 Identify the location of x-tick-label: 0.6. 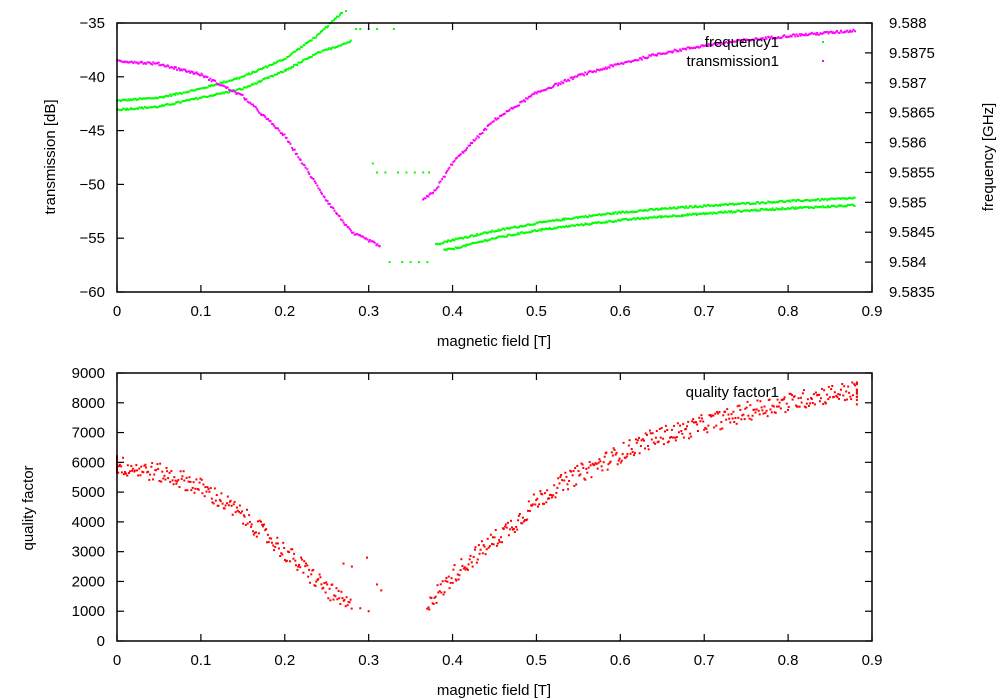
(620, 311).